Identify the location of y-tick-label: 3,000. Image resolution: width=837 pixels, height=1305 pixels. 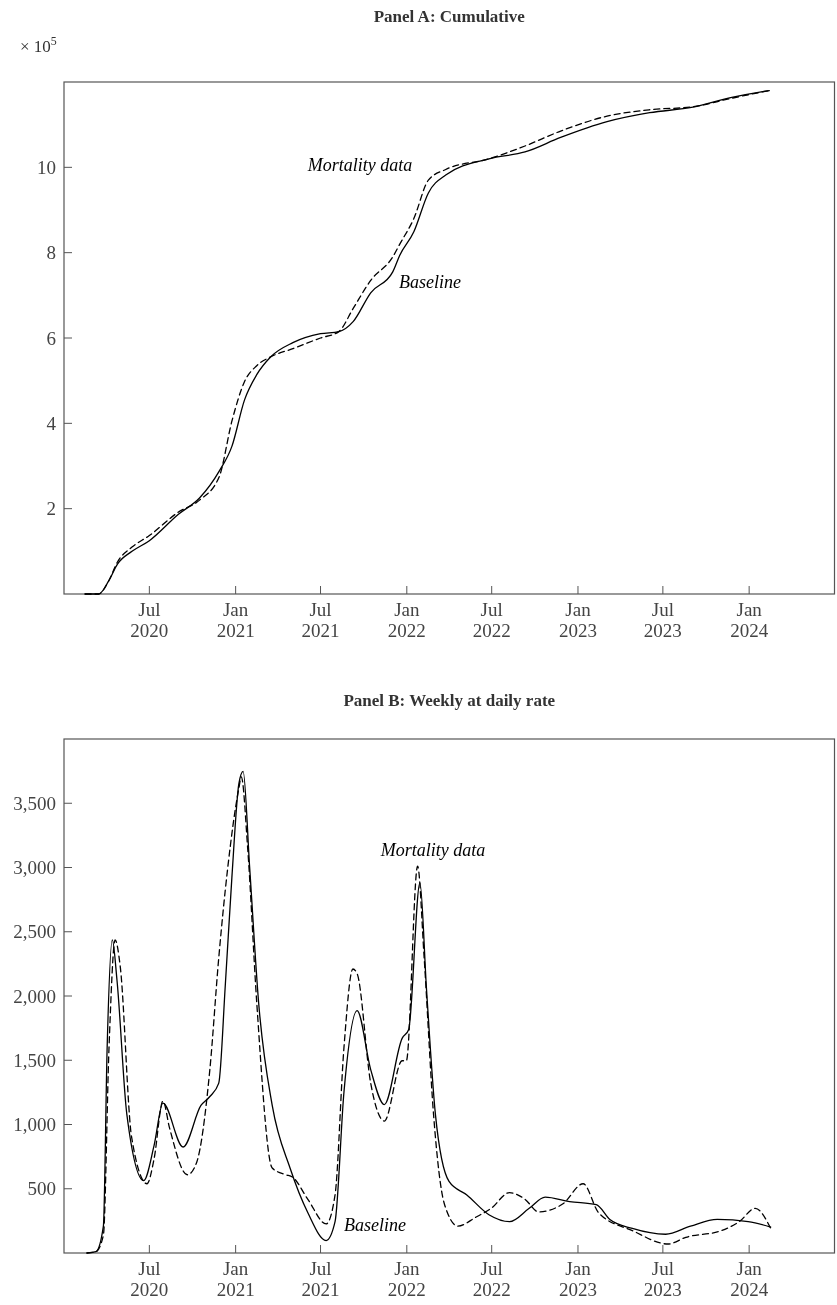
(34, 868).